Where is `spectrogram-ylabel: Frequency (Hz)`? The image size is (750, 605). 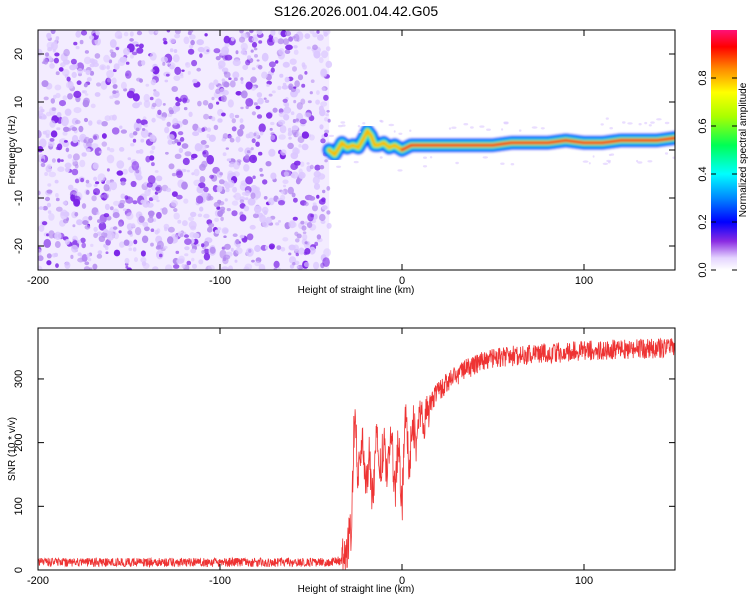 spectrogram-ylabel: Frequency (Hz) is located at coordinates (12, 150).